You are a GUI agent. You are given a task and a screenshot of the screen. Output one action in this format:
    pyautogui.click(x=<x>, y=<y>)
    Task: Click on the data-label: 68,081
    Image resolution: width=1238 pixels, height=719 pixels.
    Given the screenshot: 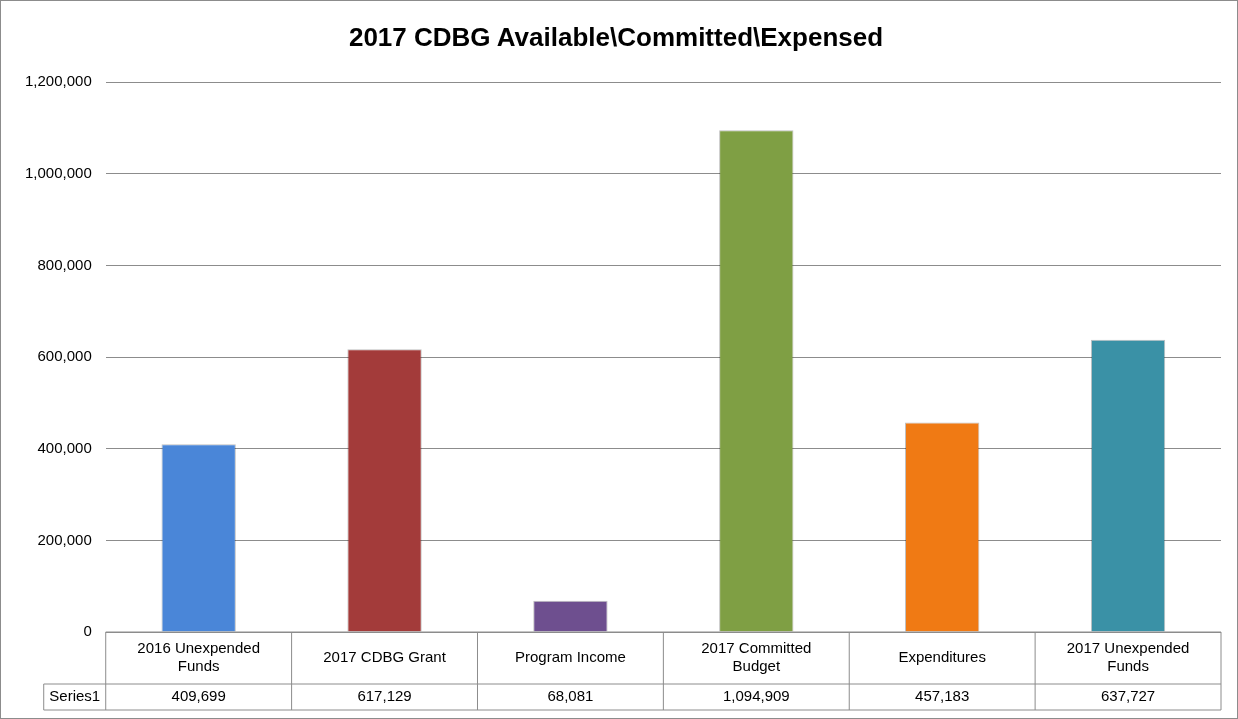 What is the action you would take?
    pyautogui.click(x=570, y=696)
    